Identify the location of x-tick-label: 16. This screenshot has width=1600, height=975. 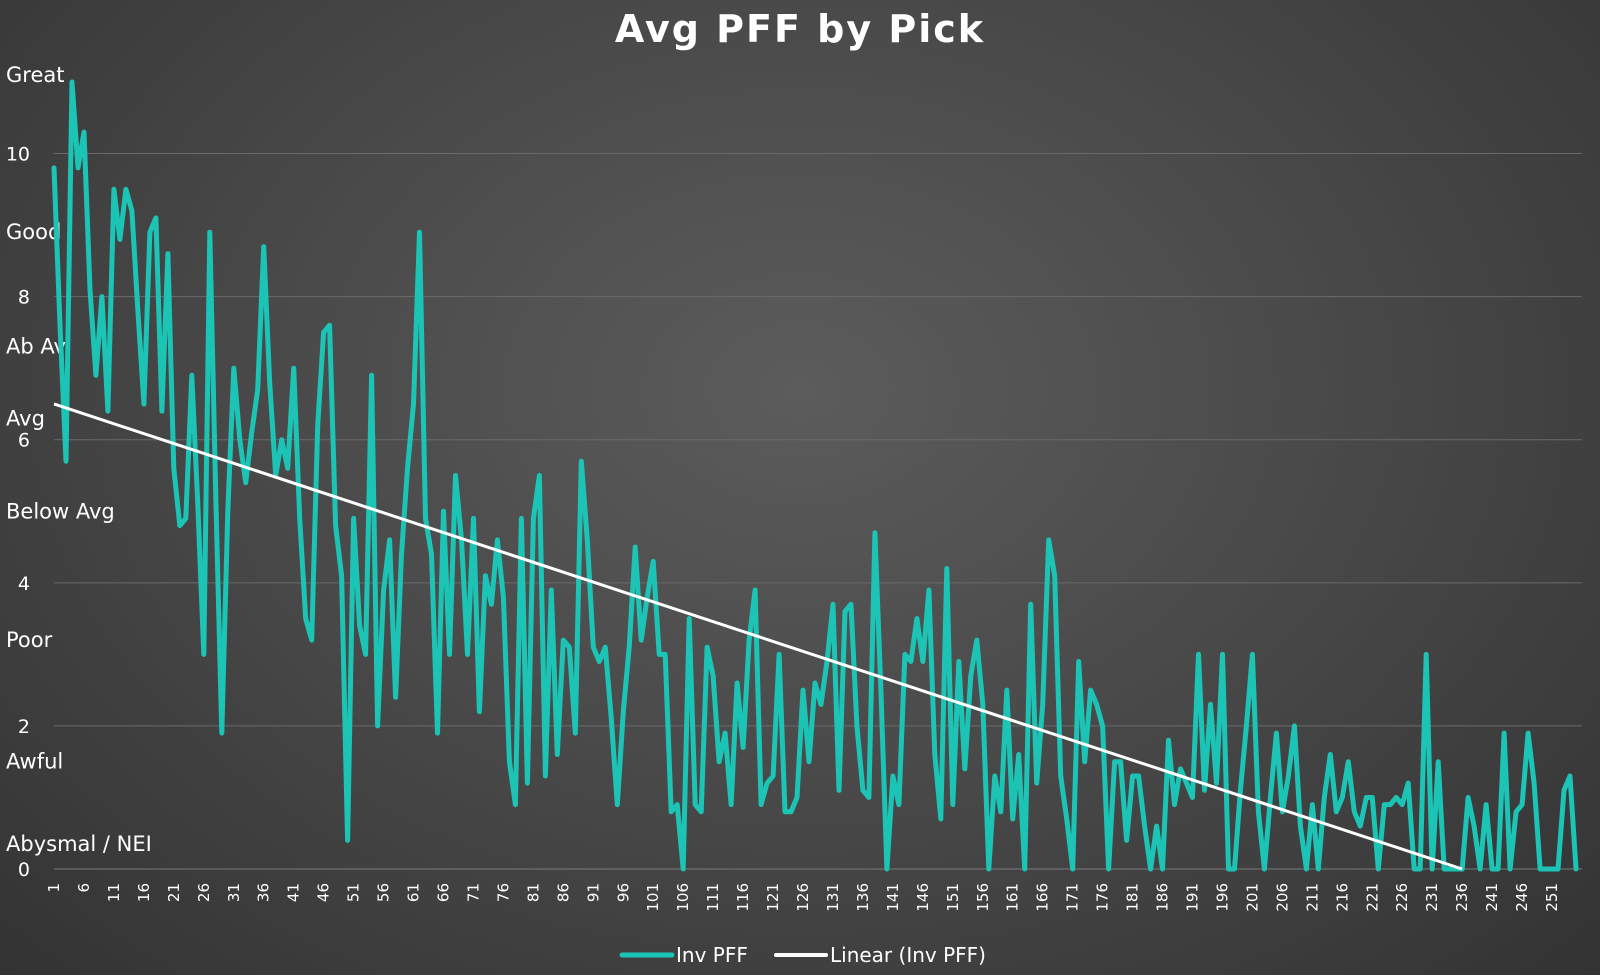
(144, 892).